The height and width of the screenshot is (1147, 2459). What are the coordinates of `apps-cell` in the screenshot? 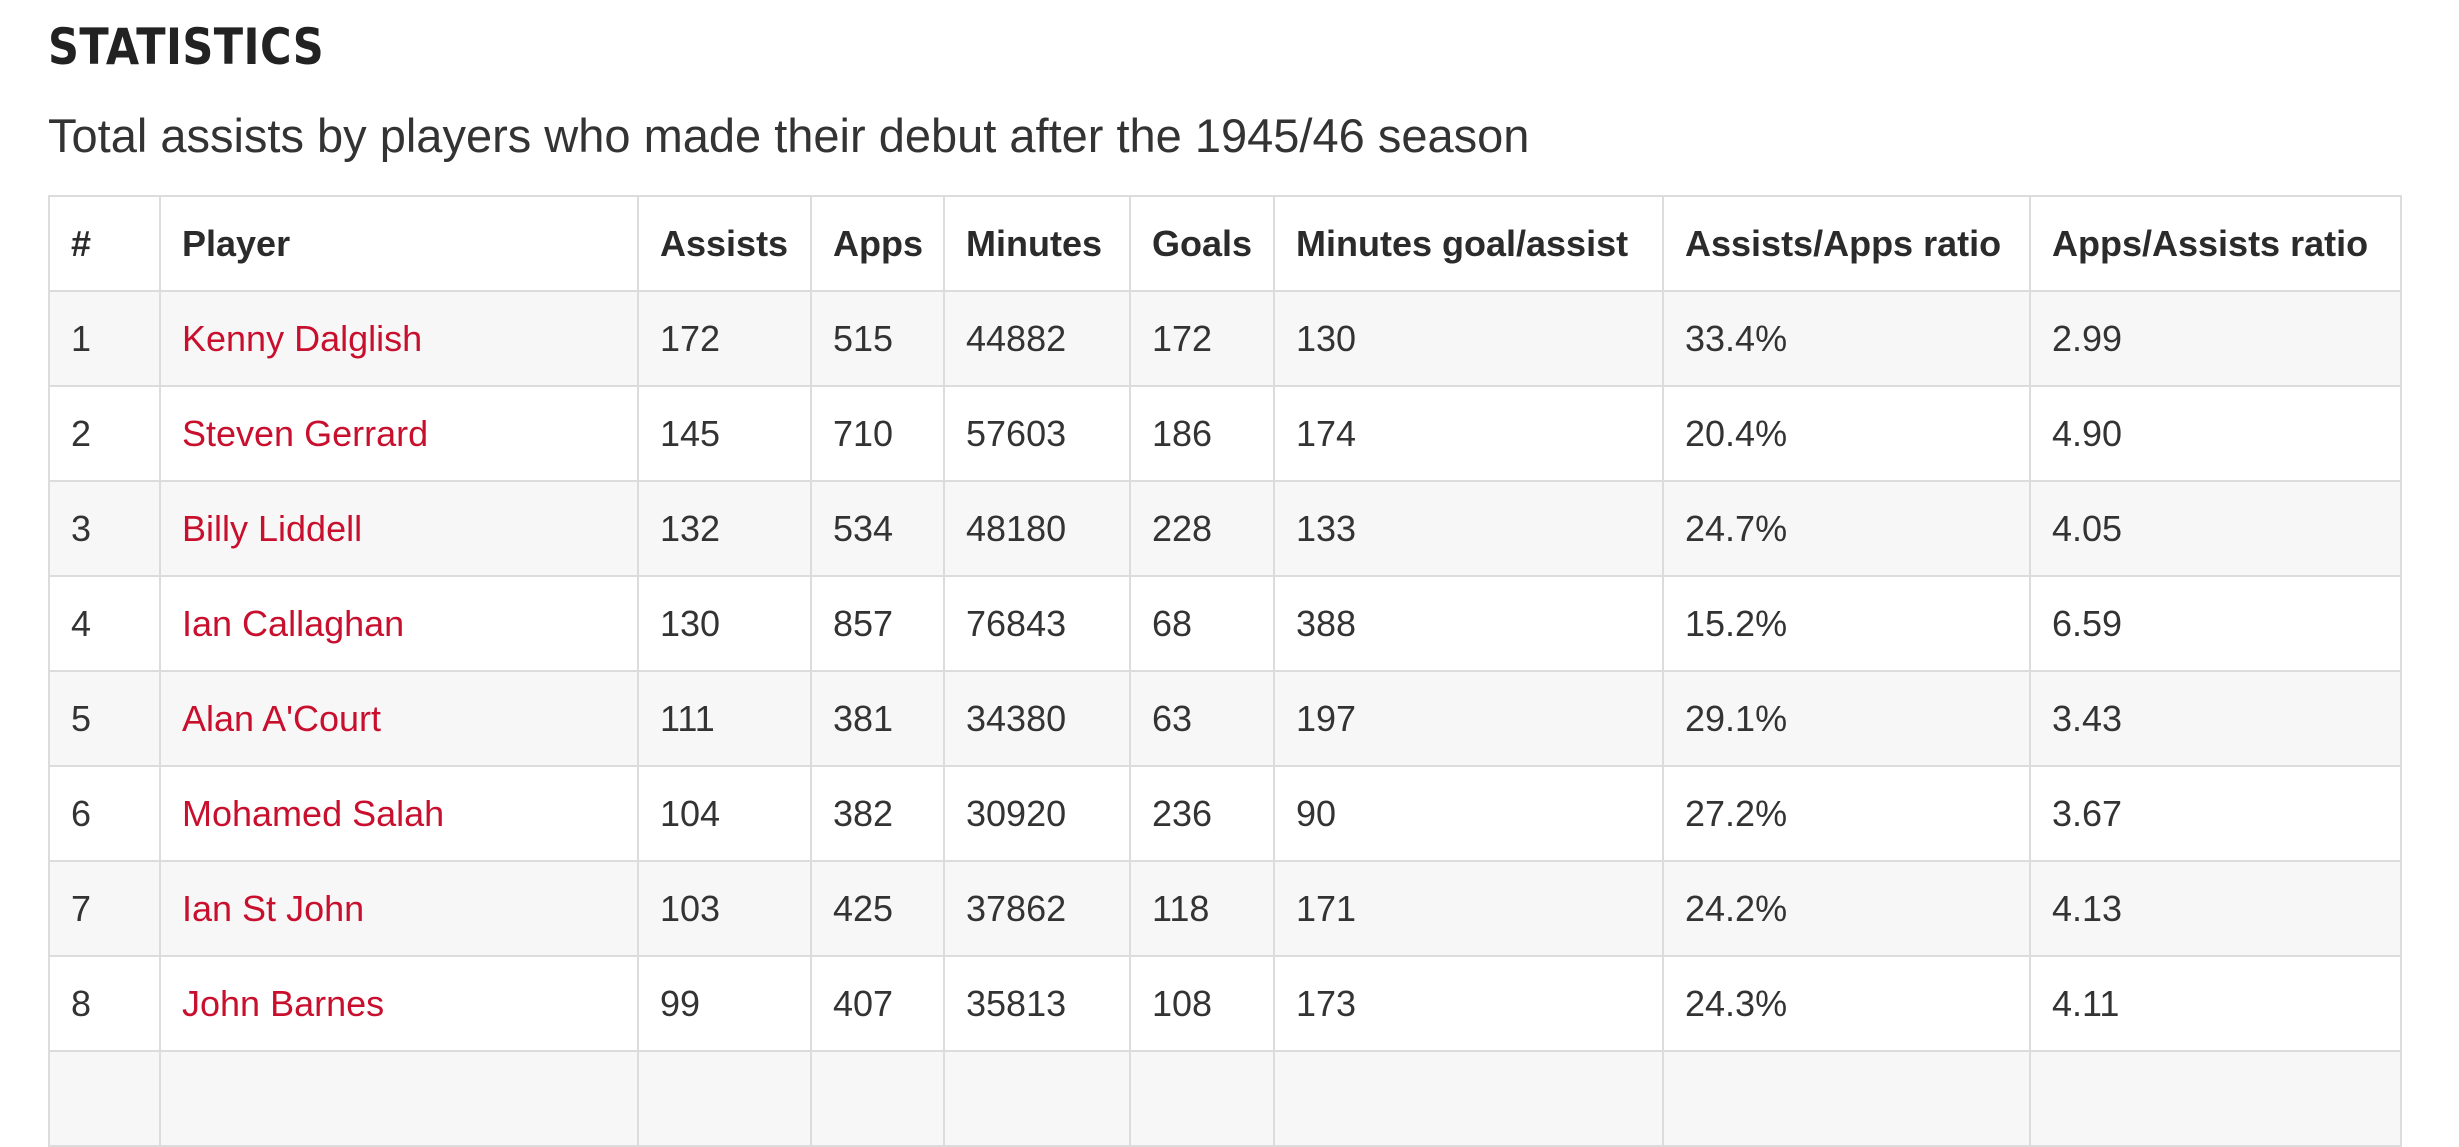 It's located at (877, 1098).